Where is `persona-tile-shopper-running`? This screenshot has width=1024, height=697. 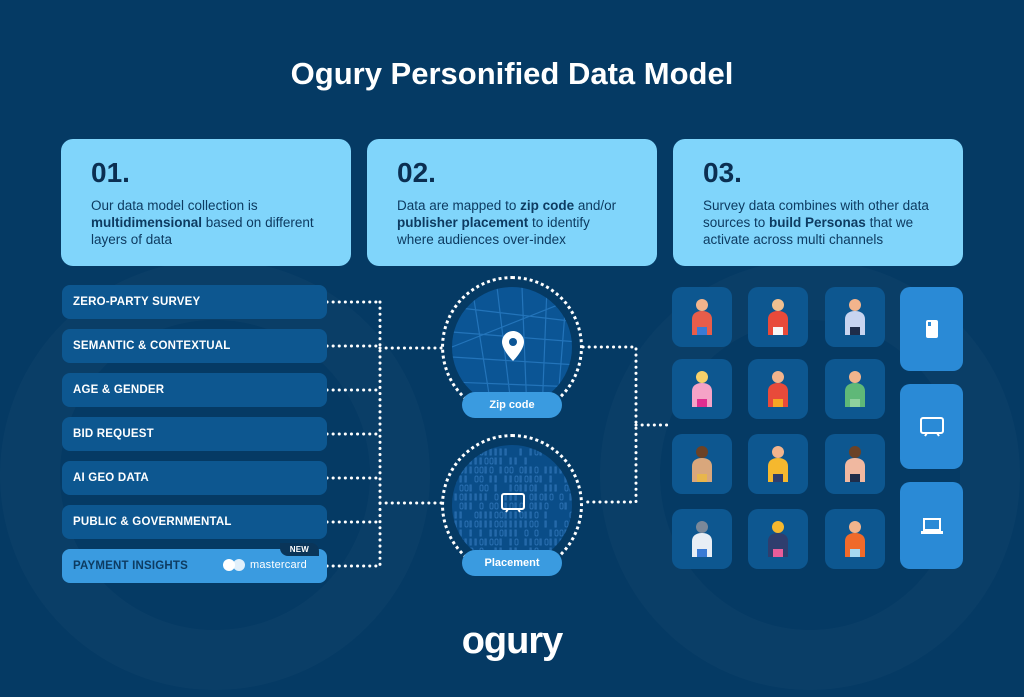 persona-tile-shopper-running is located at coordinates (702, 389).